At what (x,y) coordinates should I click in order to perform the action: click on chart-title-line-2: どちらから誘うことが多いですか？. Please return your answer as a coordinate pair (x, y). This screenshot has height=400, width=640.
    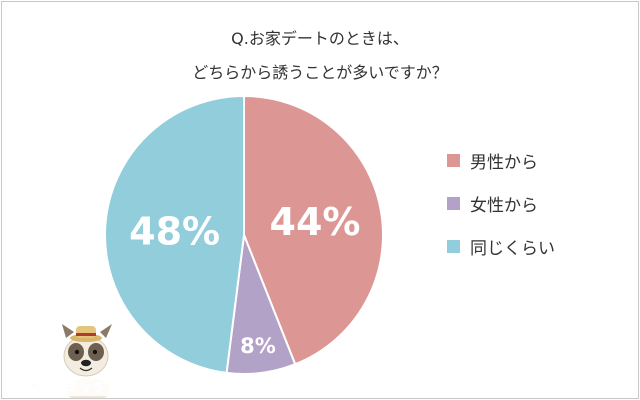
    Looking at the image, I should click on (320, 72).